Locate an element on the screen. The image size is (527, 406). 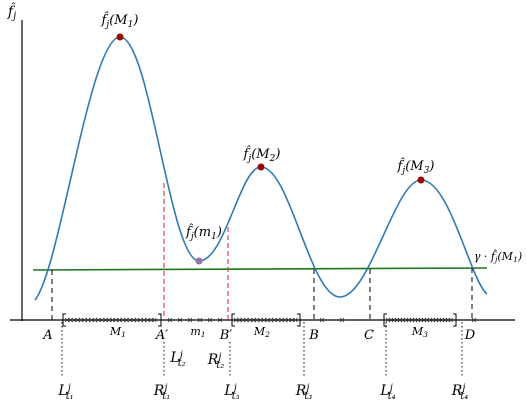
label-part: B′ is located at coordinates (226, 335).